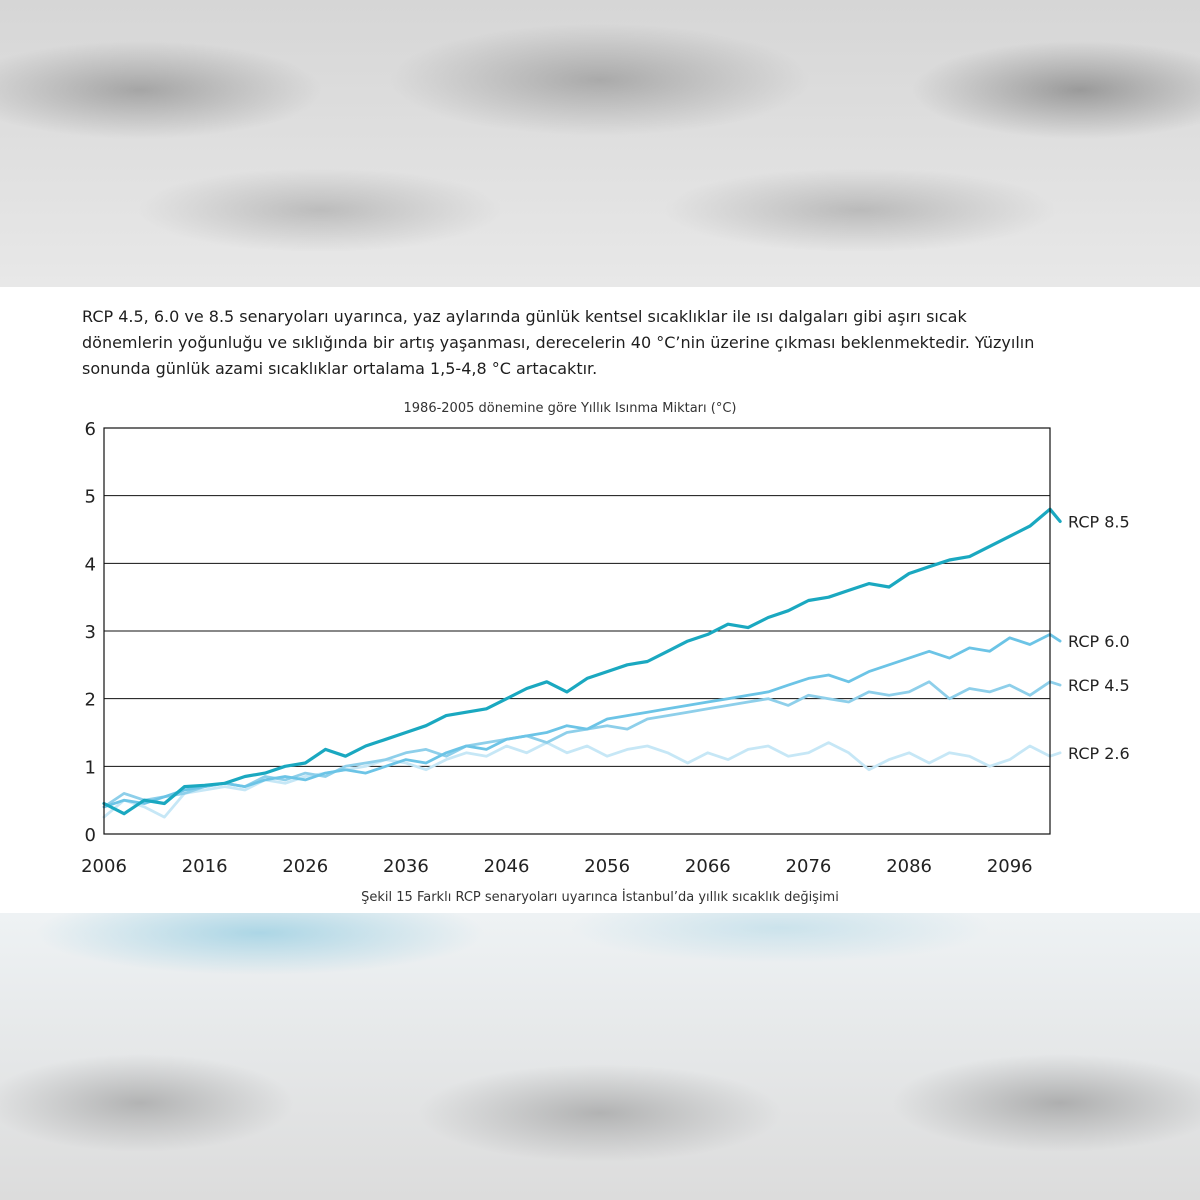 Image resolution: width=1200 pixels, height=1200 pixels. Describe the element at coordinates (205, 866) in the screenshot. I see `x-tick-label: 2016` at that location.